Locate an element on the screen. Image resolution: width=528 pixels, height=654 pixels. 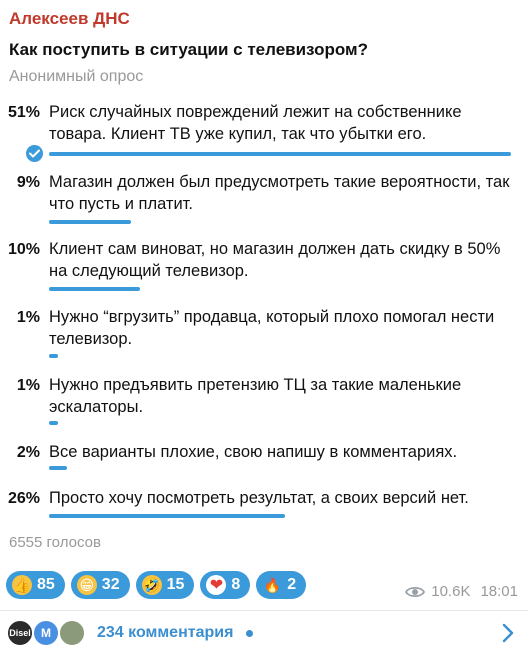
reaction-chip: 😁 32 is located at coordinates (100, 585).